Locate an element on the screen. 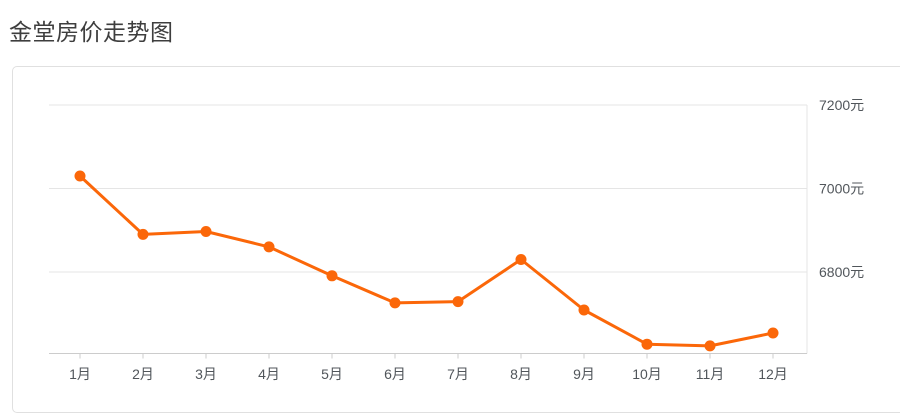  x-axis-label: 4月 is located at coordinates (269, 374).